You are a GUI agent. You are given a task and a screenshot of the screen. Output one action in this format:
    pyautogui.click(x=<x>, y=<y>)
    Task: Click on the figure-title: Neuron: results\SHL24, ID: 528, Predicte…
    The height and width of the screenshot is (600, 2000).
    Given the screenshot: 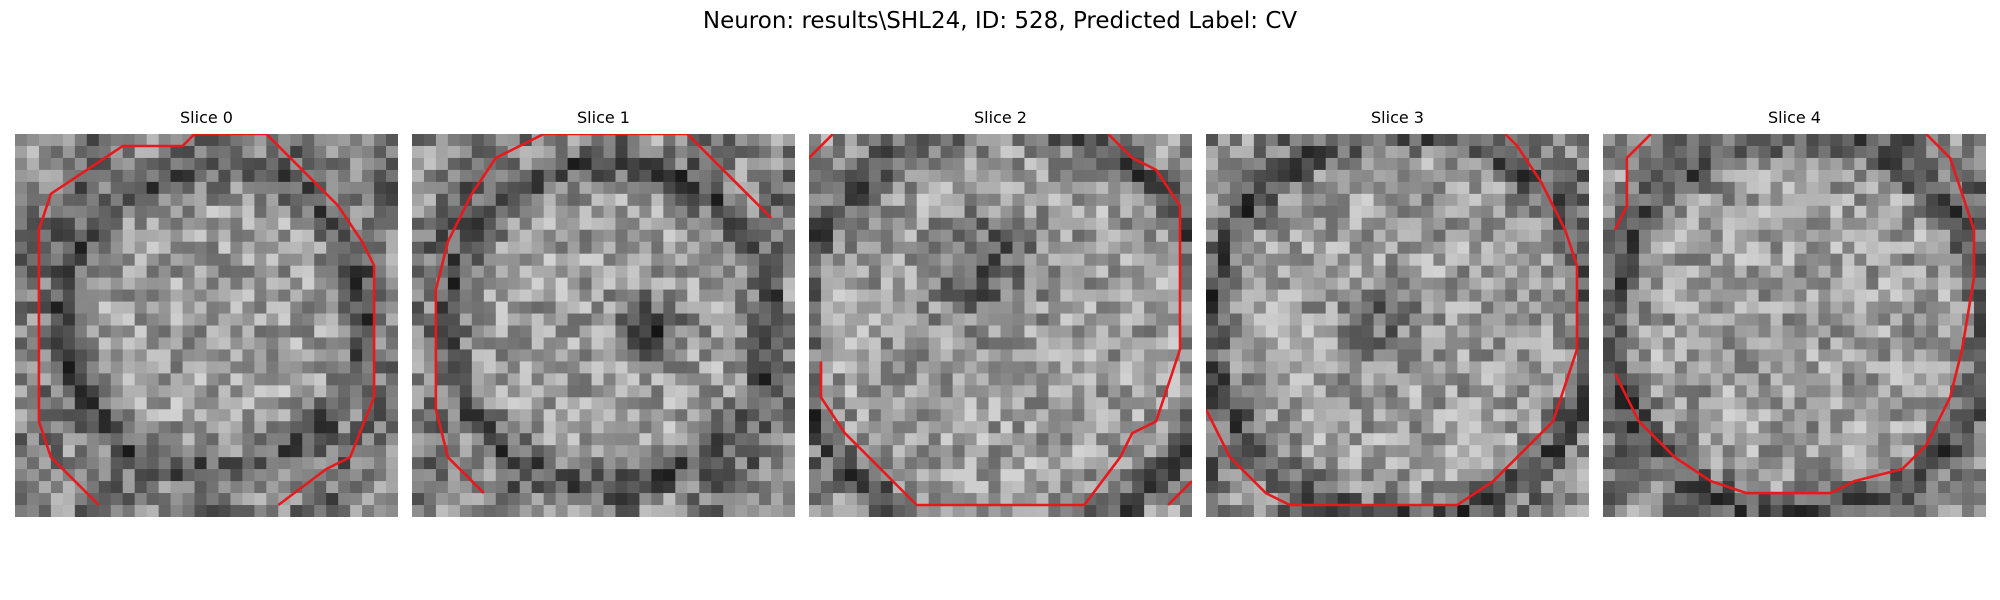 What is the action you would take?
    pyautogui.click(x=1000, y=21)
    